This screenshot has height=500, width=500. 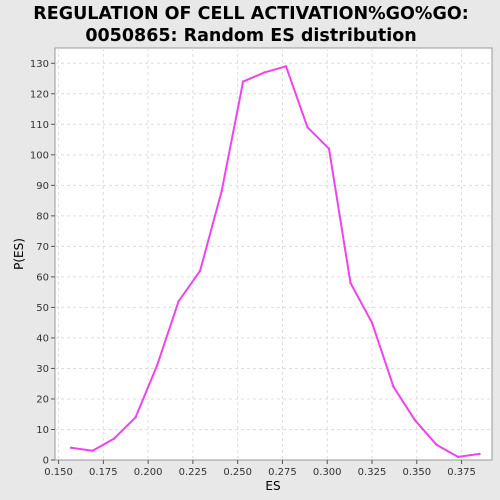 I want to click on y-tick-label: 30, so click(x=42, y=369).